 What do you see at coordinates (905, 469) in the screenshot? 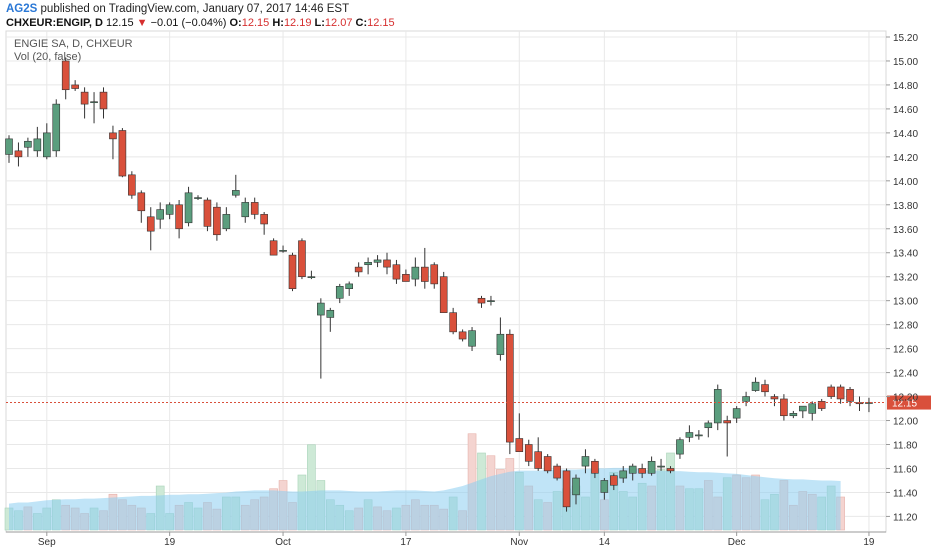
I see `y-tick-label: 11.60` at bounding box center [905, 469].